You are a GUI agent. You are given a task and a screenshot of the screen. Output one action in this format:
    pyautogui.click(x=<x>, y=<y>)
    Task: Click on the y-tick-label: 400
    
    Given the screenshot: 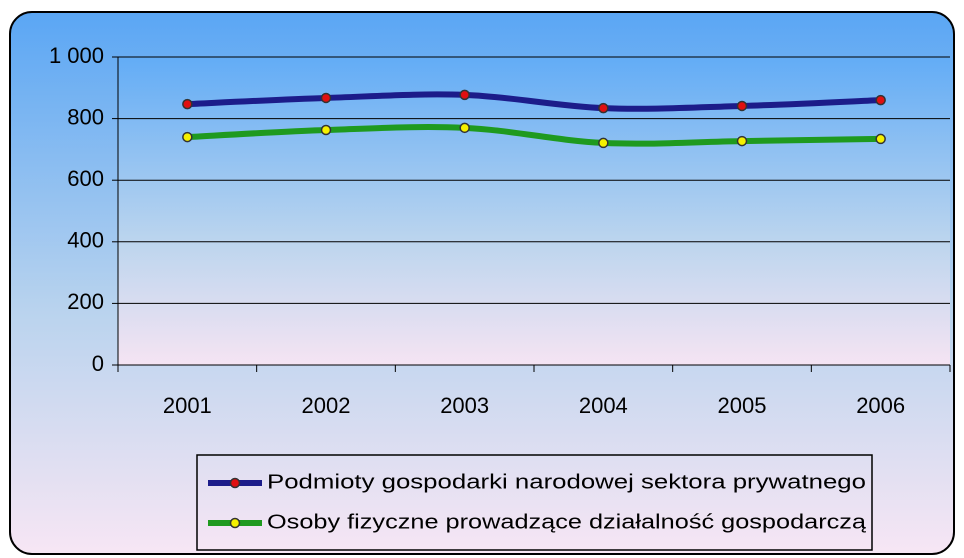 What is the action you would take?
    pyautogui.click(x=85, y=240)
    